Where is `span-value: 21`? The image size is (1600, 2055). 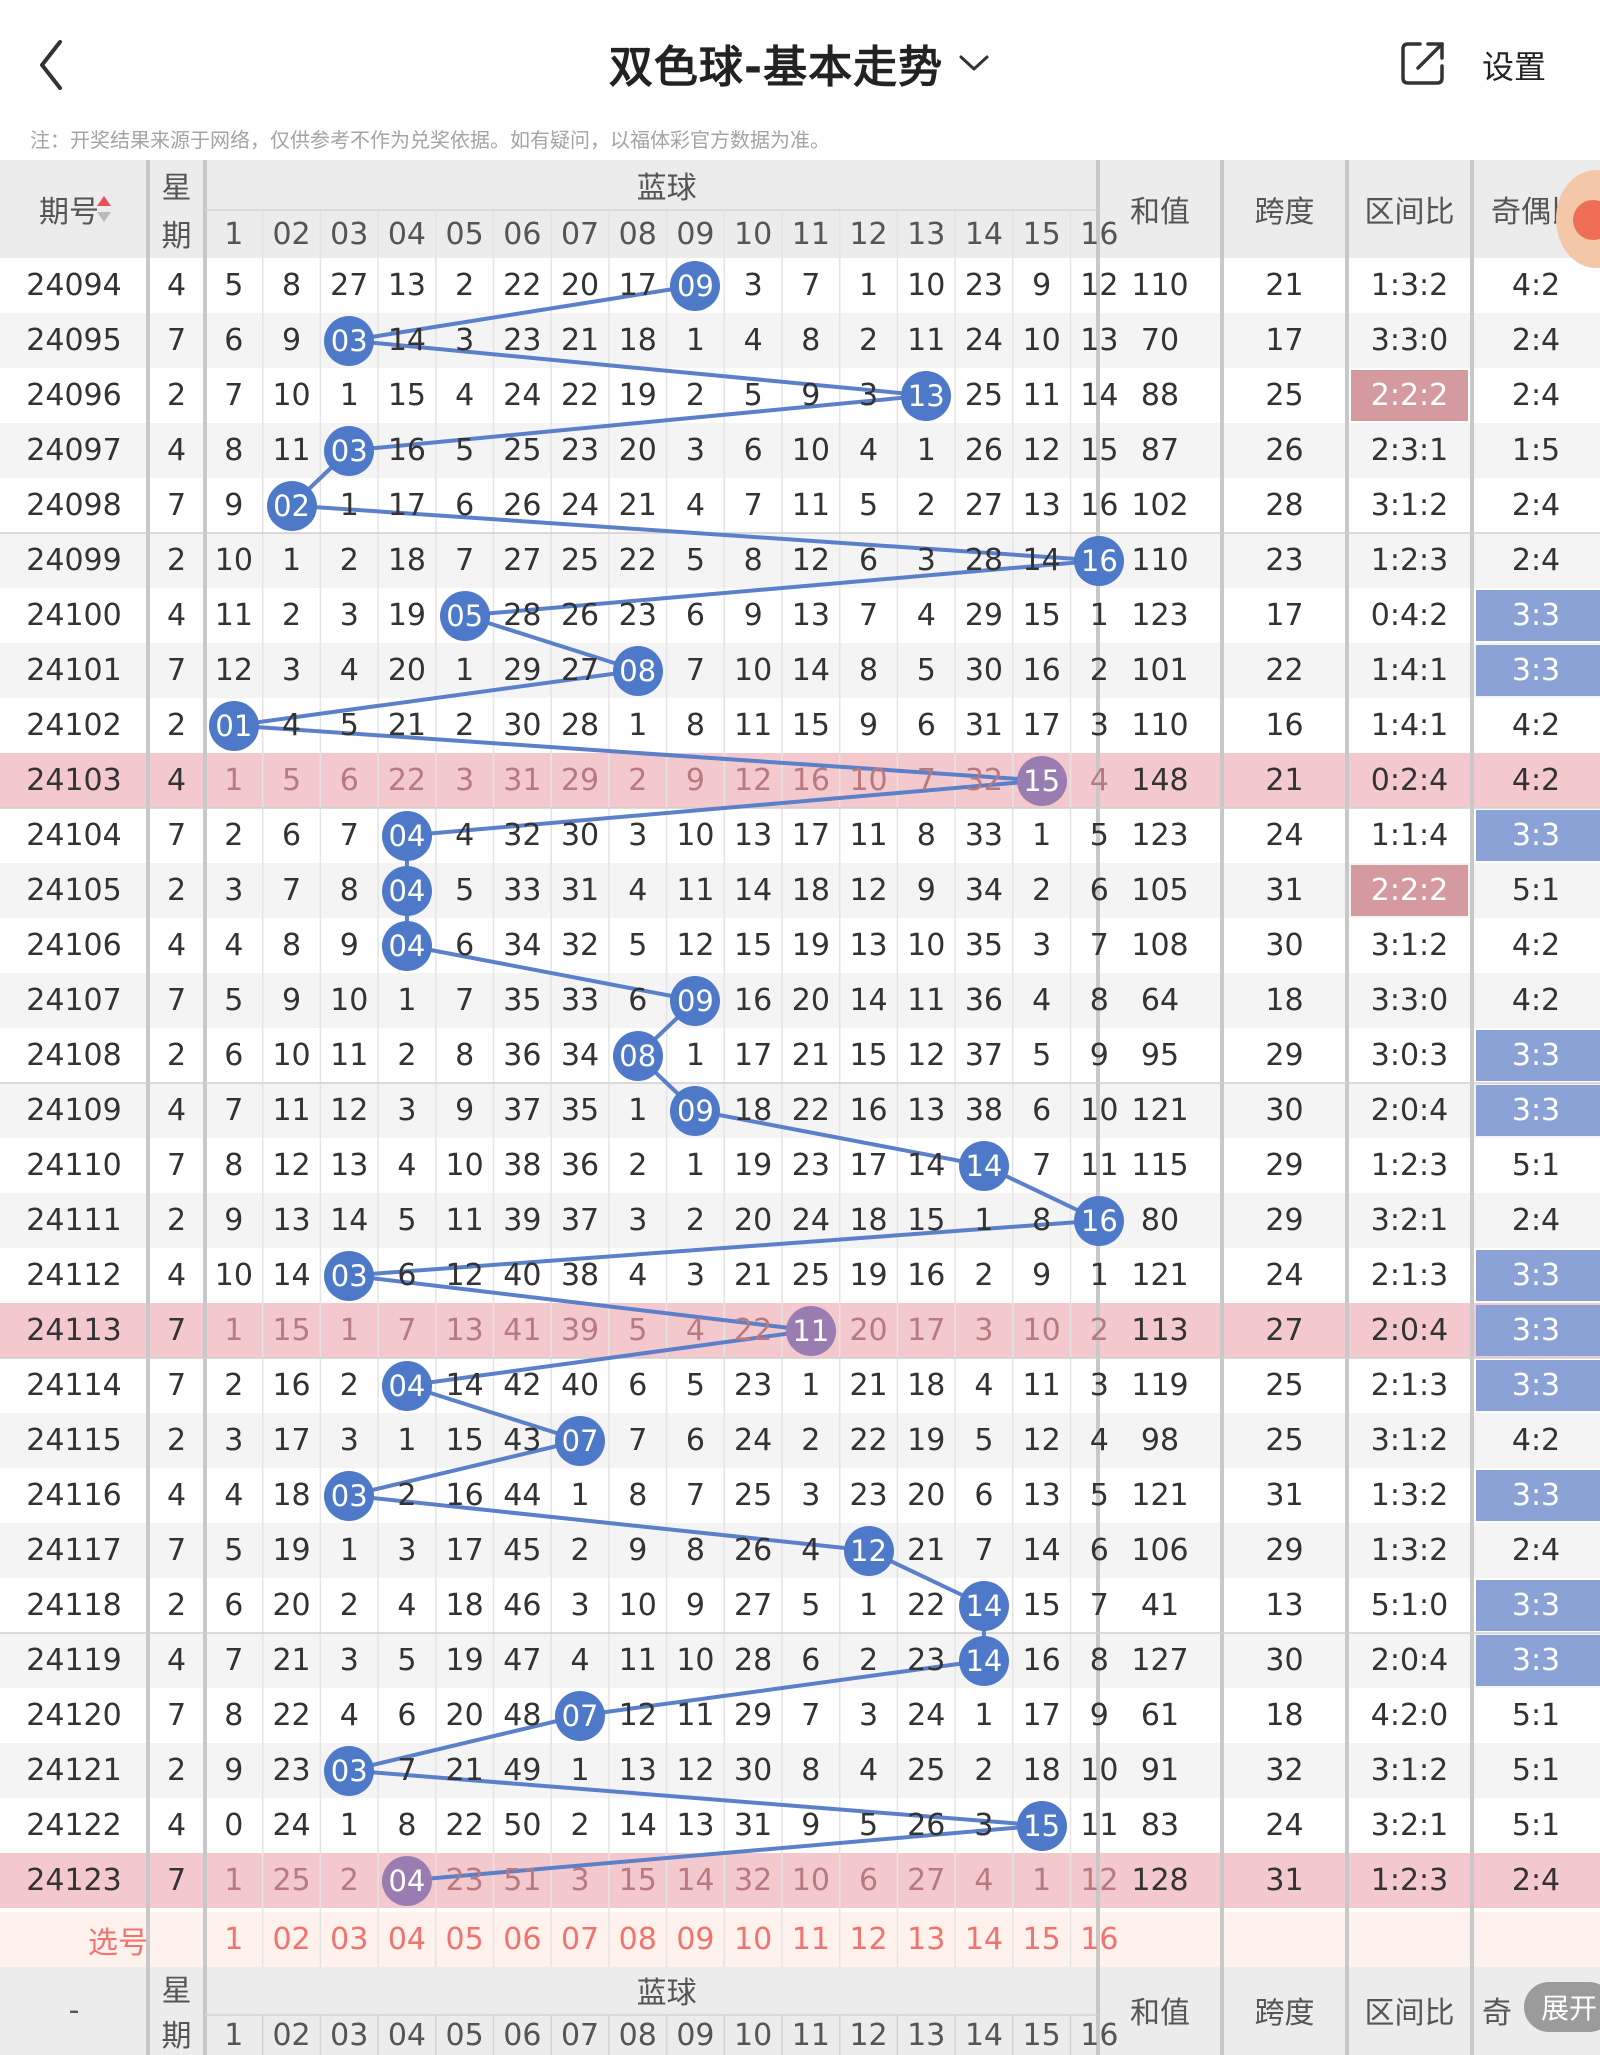
span-value: 21 is located at coordinates (1284, 780).